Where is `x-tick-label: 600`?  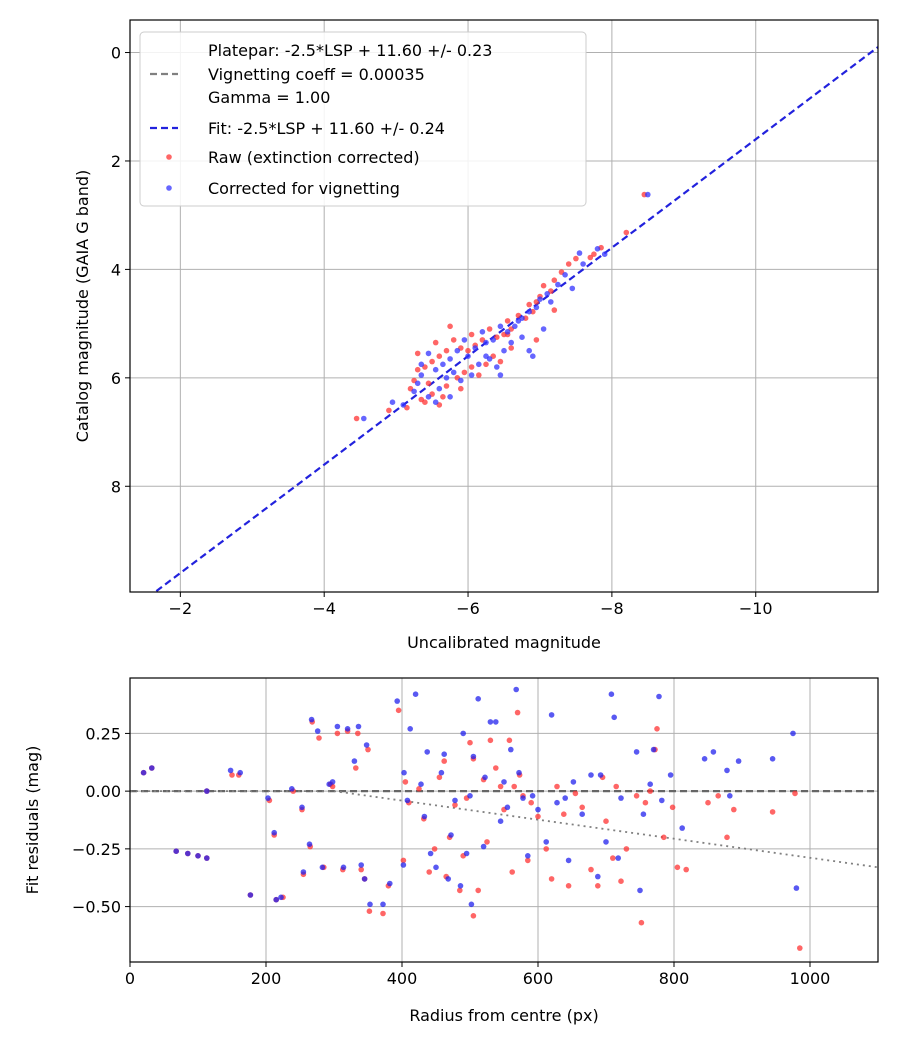 x-tick-label: 600 is located at coordinates (538, 978).